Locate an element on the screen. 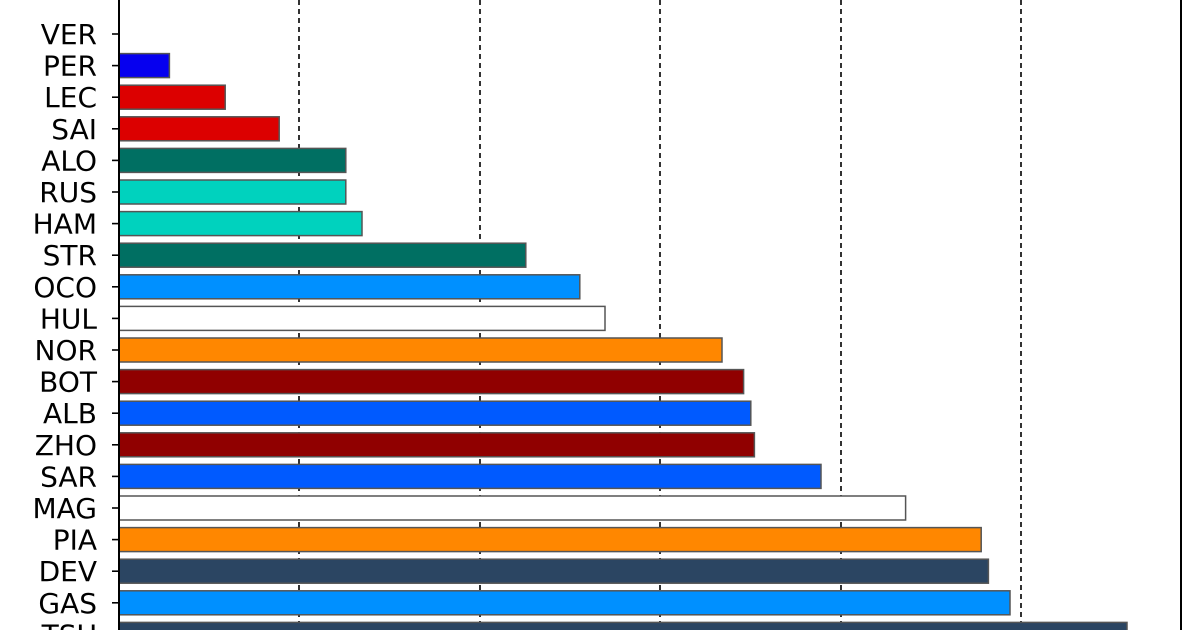 Image resolution: width=1200 pixels, height=635 pixels. tick-label-mag: MAG is located at coordinates (64, 508).